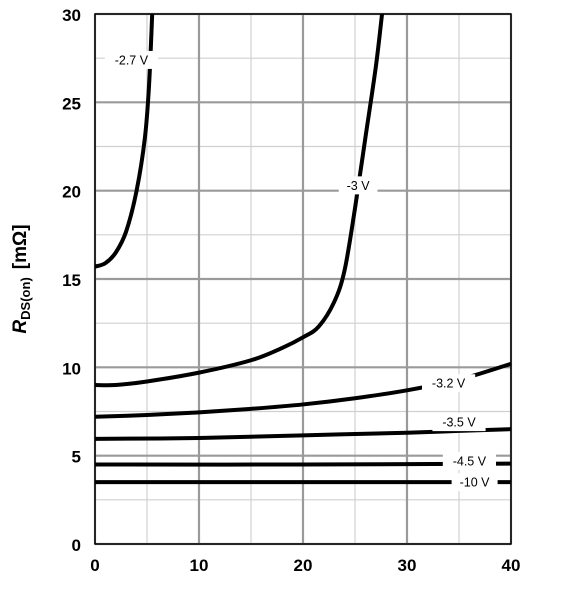 The width and height of the screenshot is (584, 592). What do you see at coordinates (76, 545) in the screenshot?
I see `y-tick-label: 0` at bounding box center [76, 545].